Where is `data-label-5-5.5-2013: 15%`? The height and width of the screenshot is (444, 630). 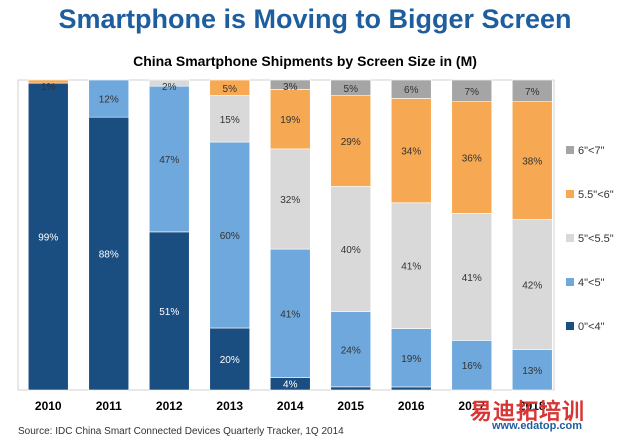 data-label-5-5.5-2013: 15% is located at coordinates (230, 120).